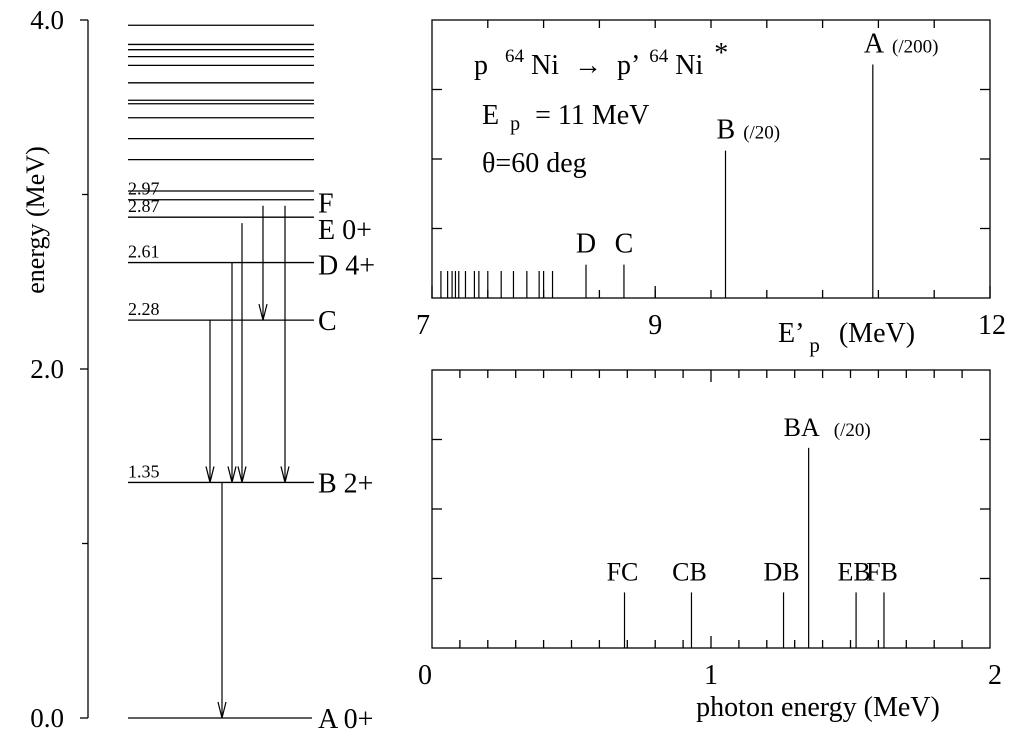  Describe the element at coordinates (144, 189) in the screenshot. I see `level-energy-label: 2.97` at that location.